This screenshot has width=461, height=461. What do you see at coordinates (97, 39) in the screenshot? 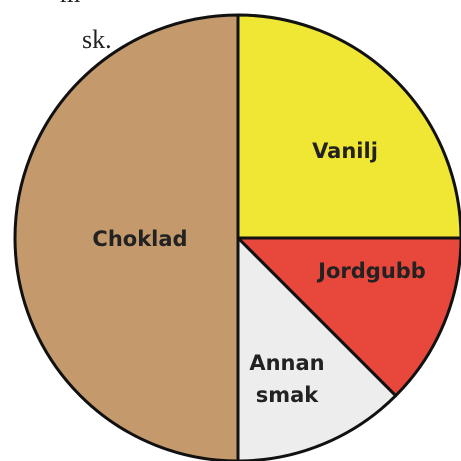
I see `text-fragment: sk.` at bounding box center [97, 39].